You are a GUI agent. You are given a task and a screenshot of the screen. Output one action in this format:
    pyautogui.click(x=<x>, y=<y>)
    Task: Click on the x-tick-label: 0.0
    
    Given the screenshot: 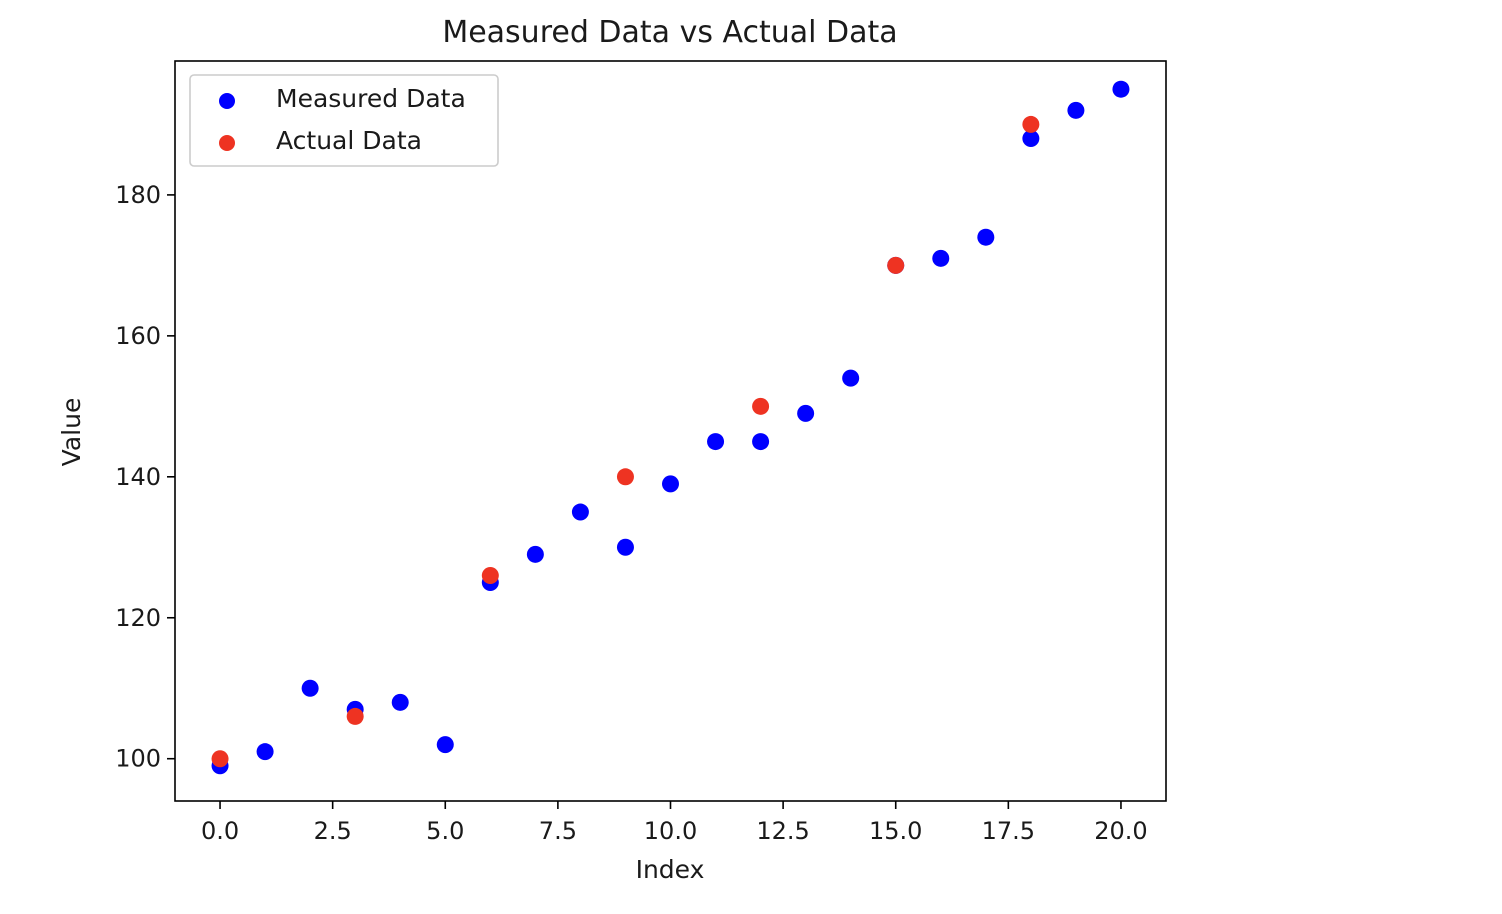 What is the action you would take?
    pyautogui.click(x=220, y=831)
    